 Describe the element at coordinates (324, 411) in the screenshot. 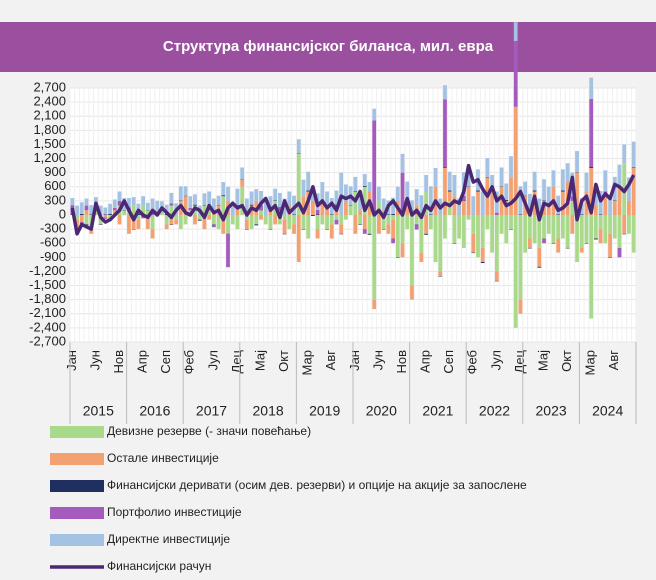

I see `year-label: 2019` at that location.